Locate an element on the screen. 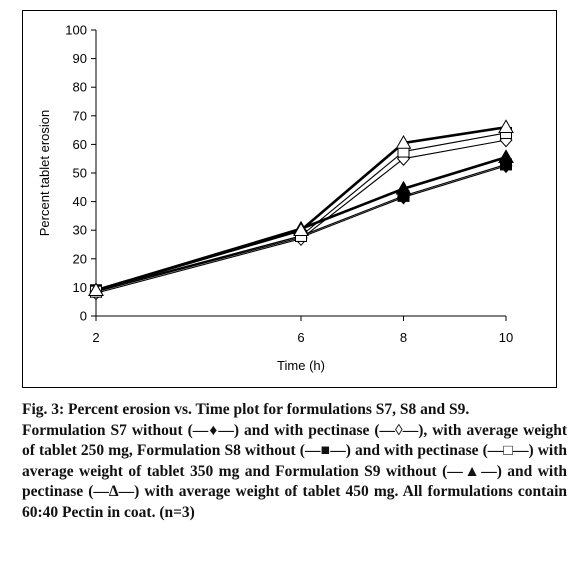 This screenshot has width=570, height=581. y-tick-label: 40 is located at coordinates (80, 201).